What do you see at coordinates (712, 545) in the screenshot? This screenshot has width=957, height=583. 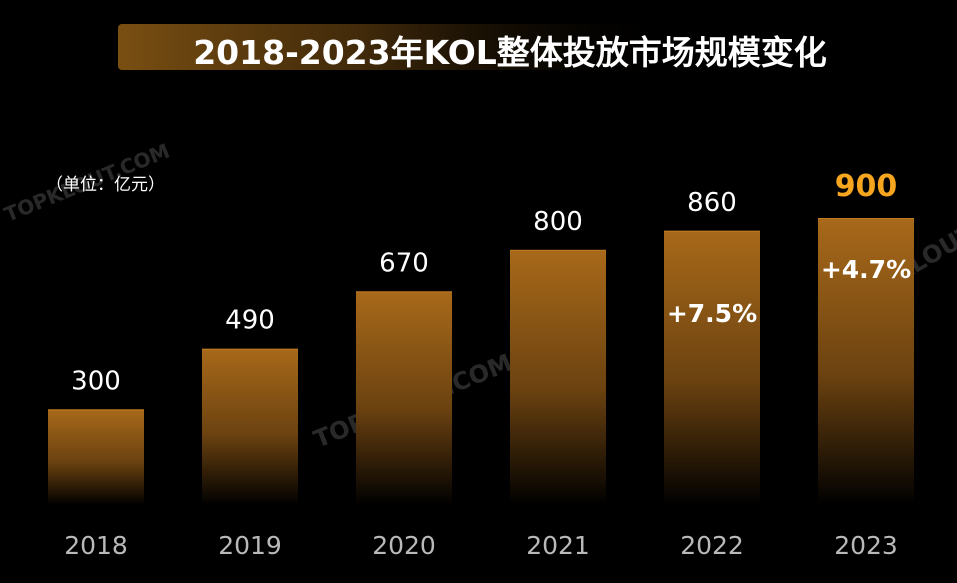 I see `x-tick-2022: 2022` at bounding box center [712, 545].